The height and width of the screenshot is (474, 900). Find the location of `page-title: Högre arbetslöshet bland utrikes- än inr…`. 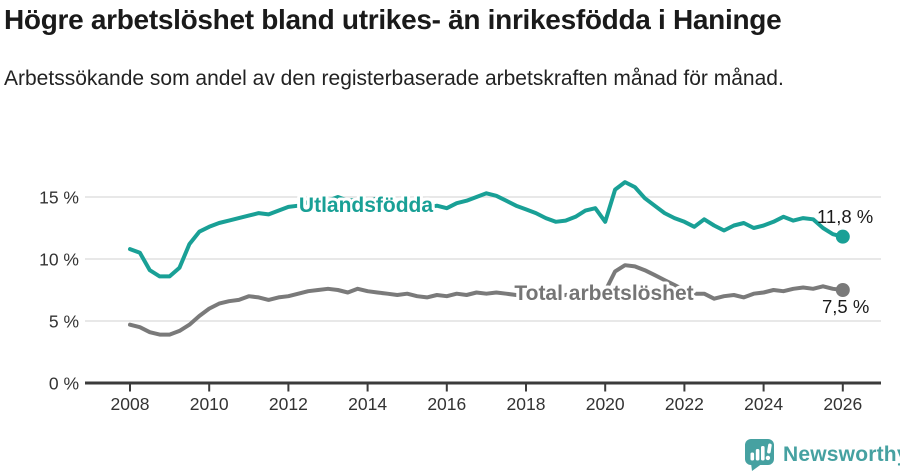

page-title: Högre arbetslöshet bland utrikes- än inr… is located at coordinates (393, 19).